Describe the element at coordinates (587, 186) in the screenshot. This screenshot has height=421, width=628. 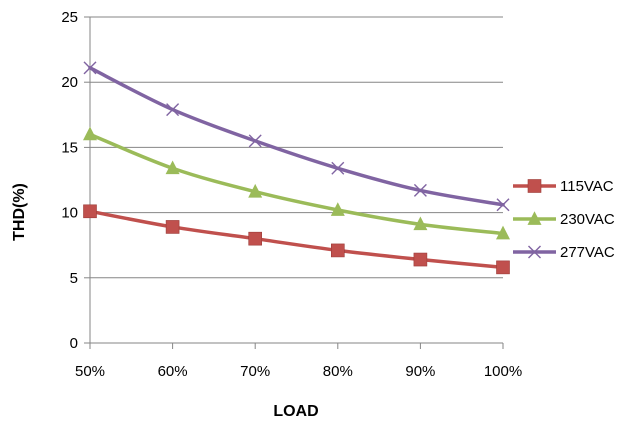
I see `legend-label: 115VAC` at that location.